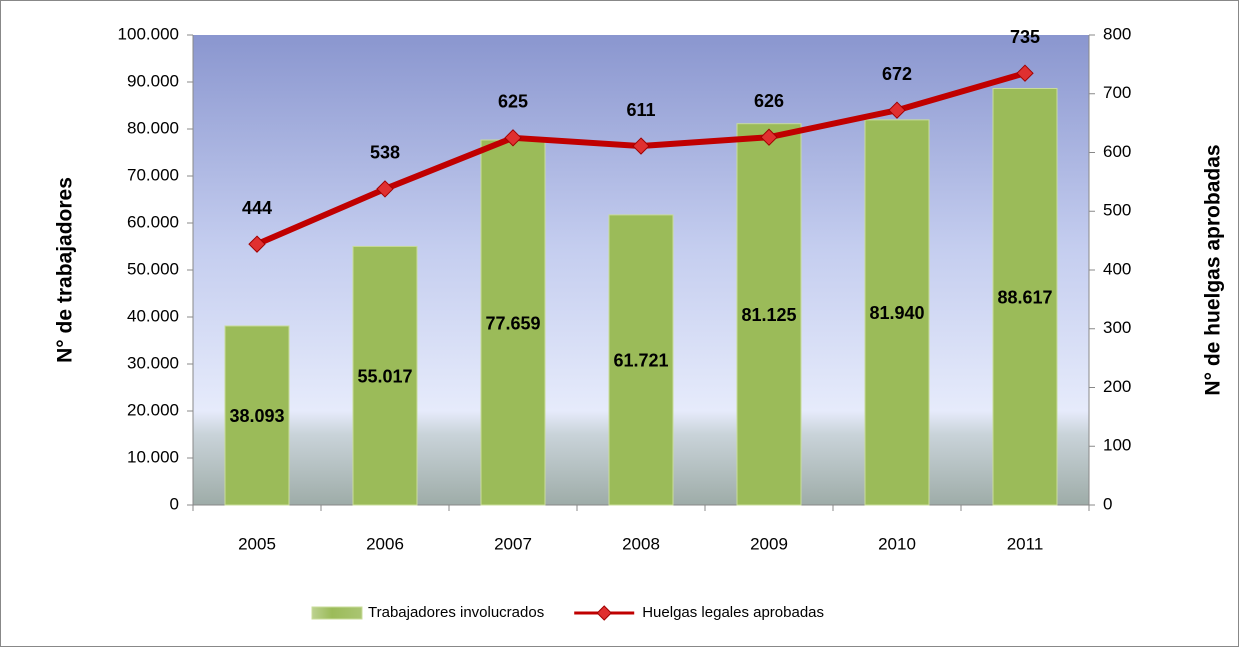  Describe the element at coordinates (153, 80) in the screenshot. I see `y-tick-label: 90.000` at that location.